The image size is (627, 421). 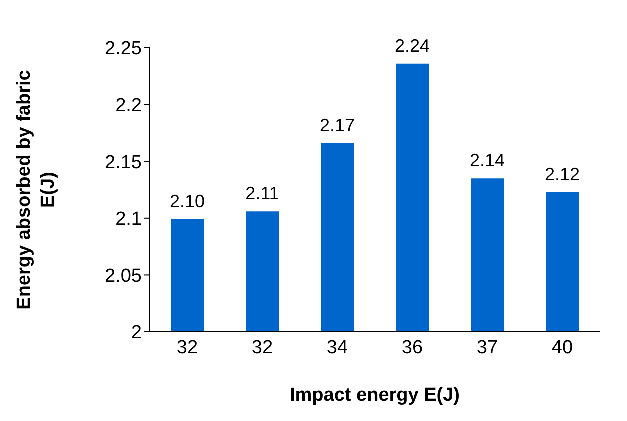 I want to click on y-tick-label: 2.2, so click(x=129, y=106).